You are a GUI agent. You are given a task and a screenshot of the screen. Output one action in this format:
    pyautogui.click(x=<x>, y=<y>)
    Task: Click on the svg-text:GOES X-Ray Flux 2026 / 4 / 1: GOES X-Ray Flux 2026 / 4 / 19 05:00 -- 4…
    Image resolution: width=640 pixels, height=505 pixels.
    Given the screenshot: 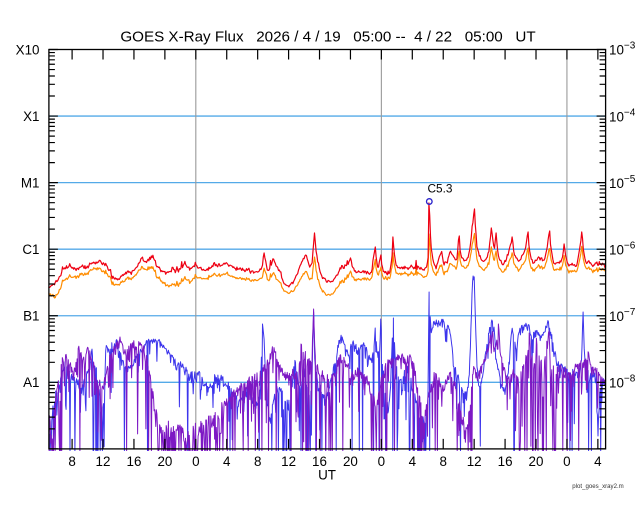 What is the action you would take?
    pyautogui.click(x=327, y=37)
    